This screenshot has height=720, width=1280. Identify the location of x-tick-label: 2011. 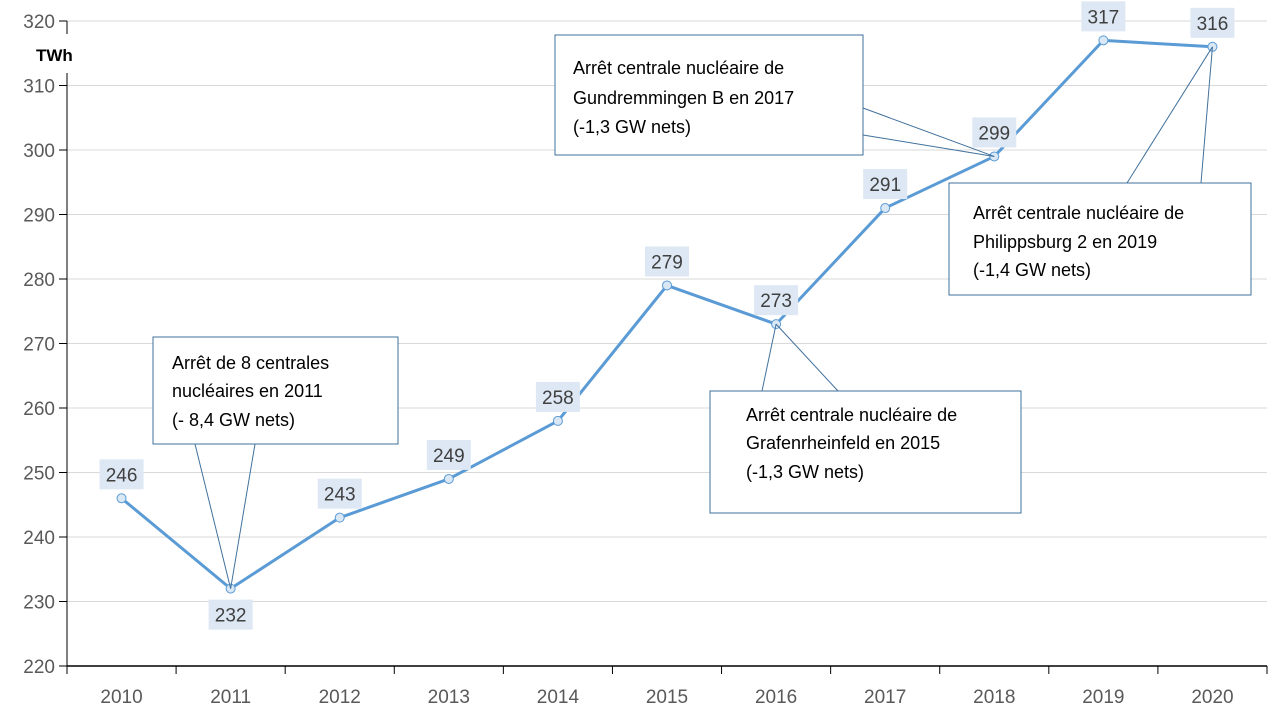
(230, 697).